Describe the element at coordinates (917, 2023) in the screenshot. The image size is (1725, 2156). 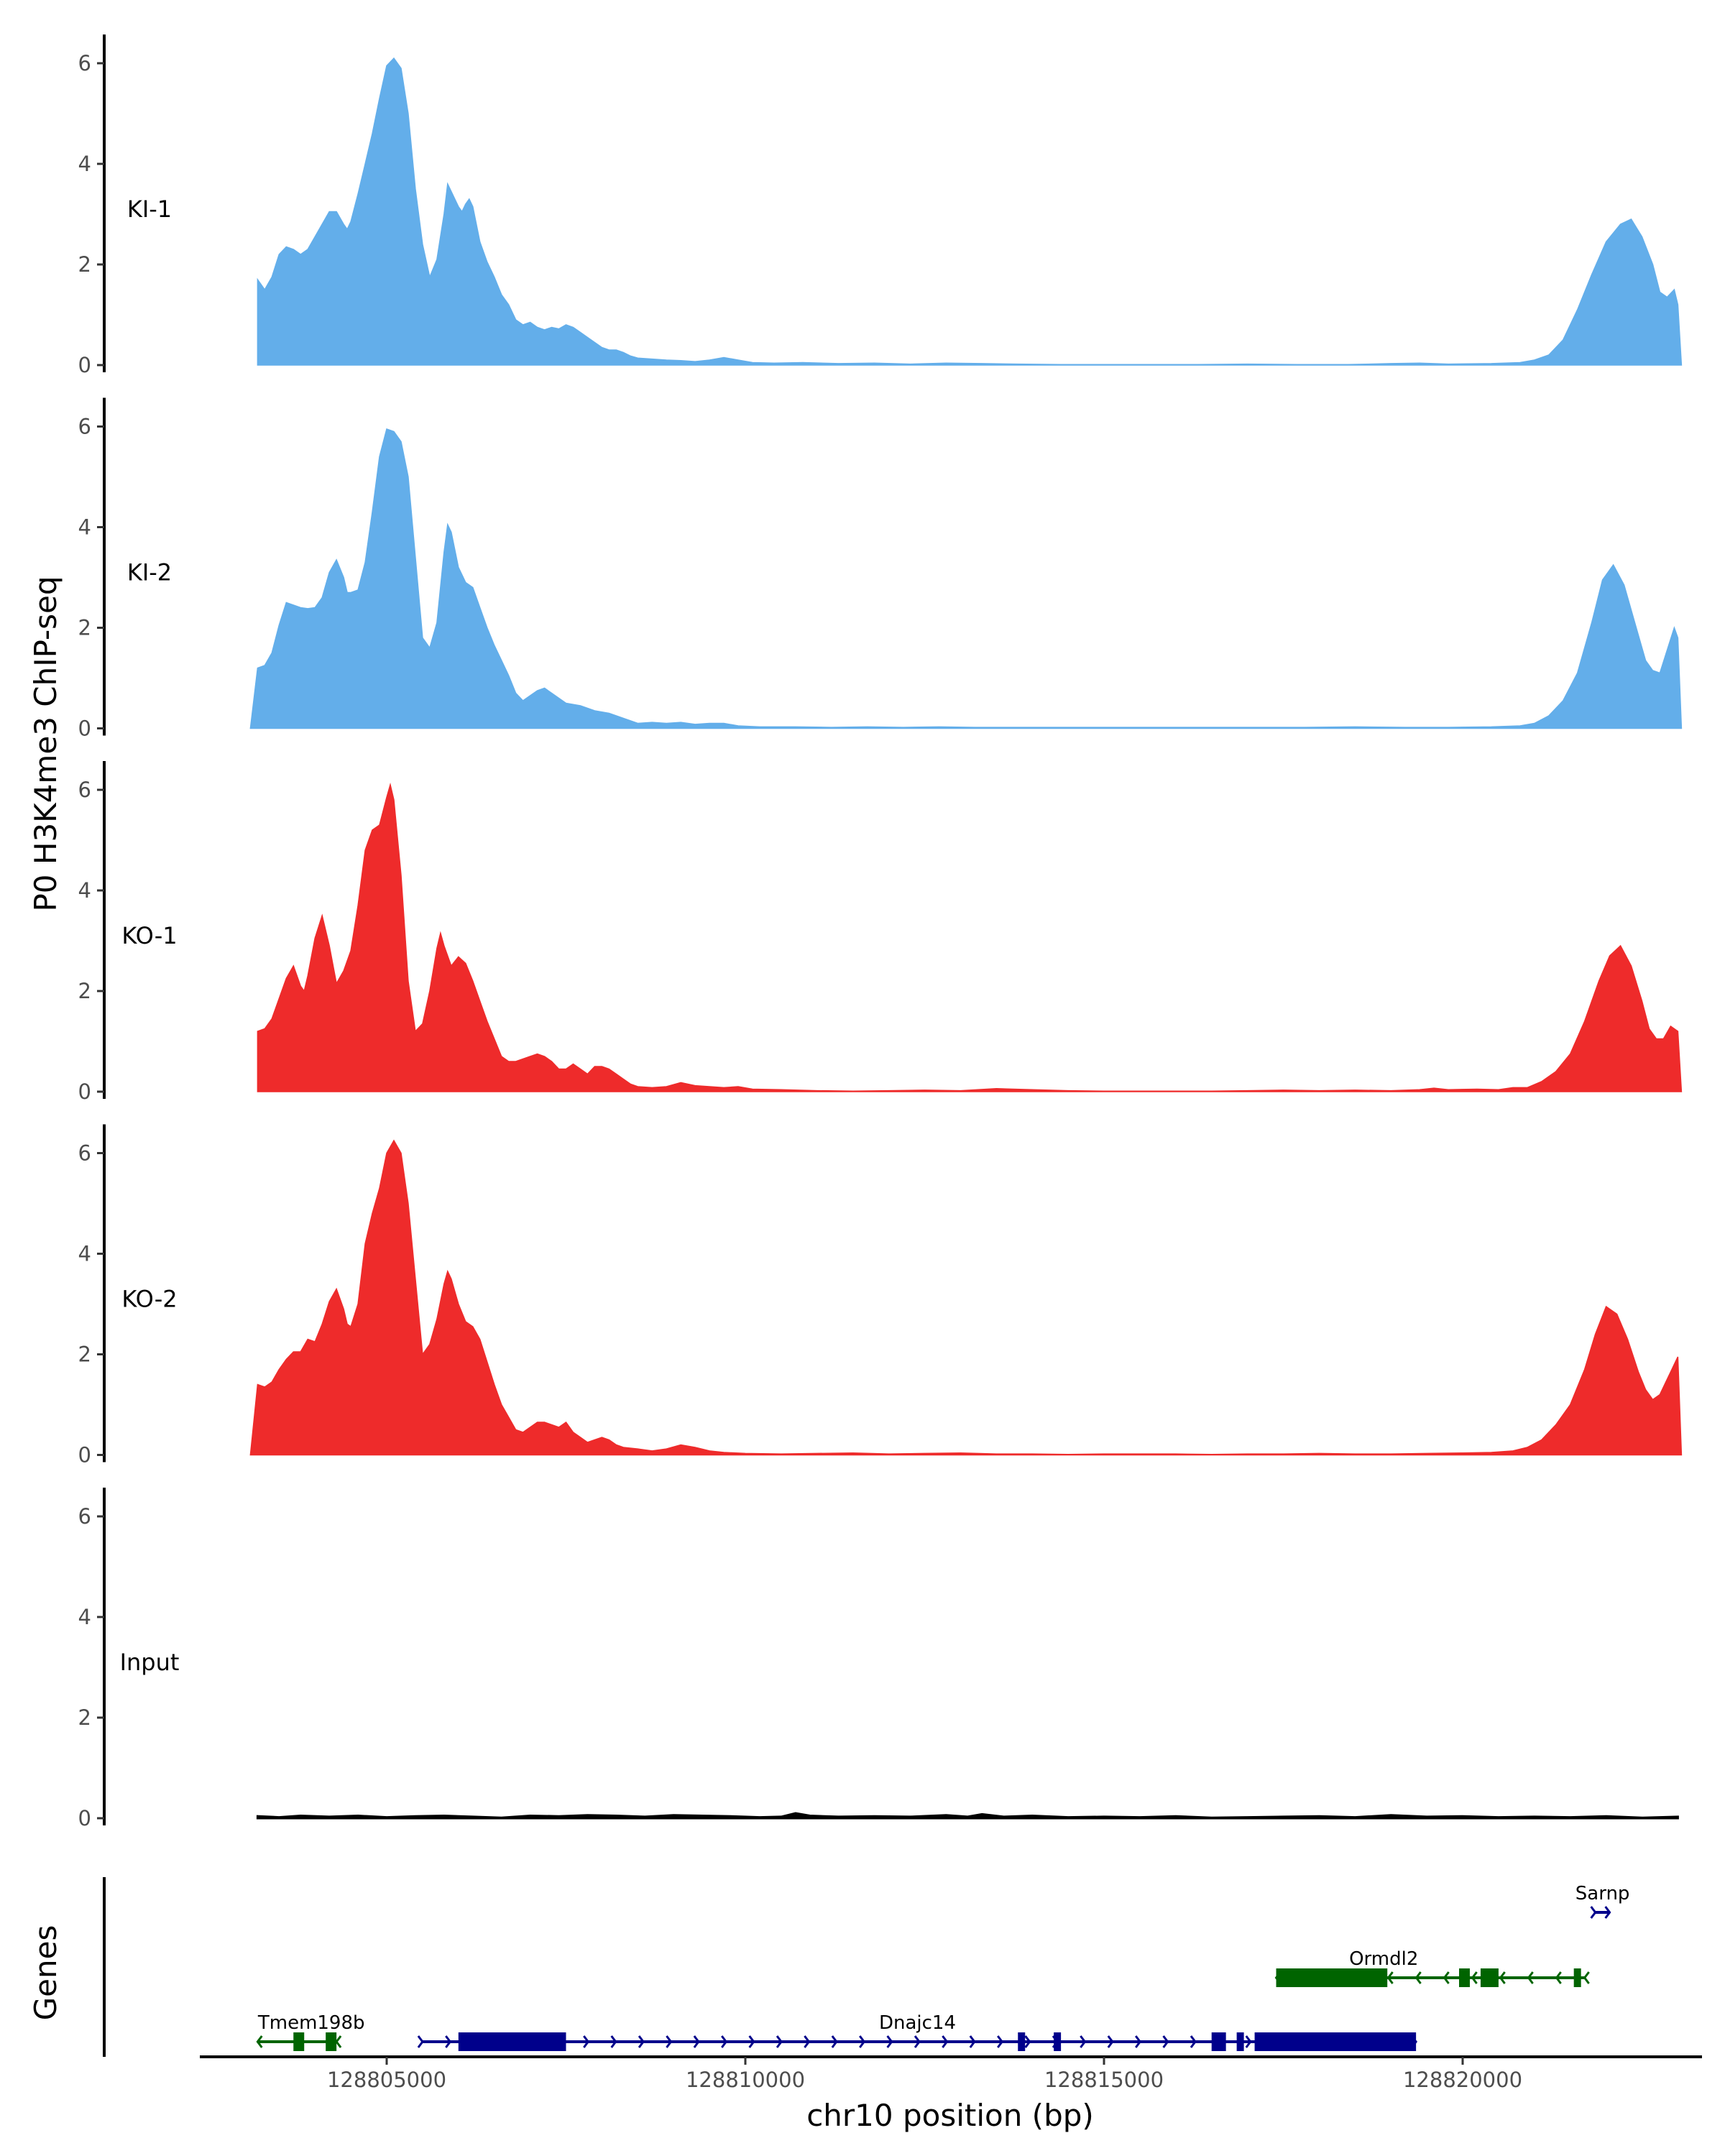
I see `gene-label: Dnajc14` at that location.